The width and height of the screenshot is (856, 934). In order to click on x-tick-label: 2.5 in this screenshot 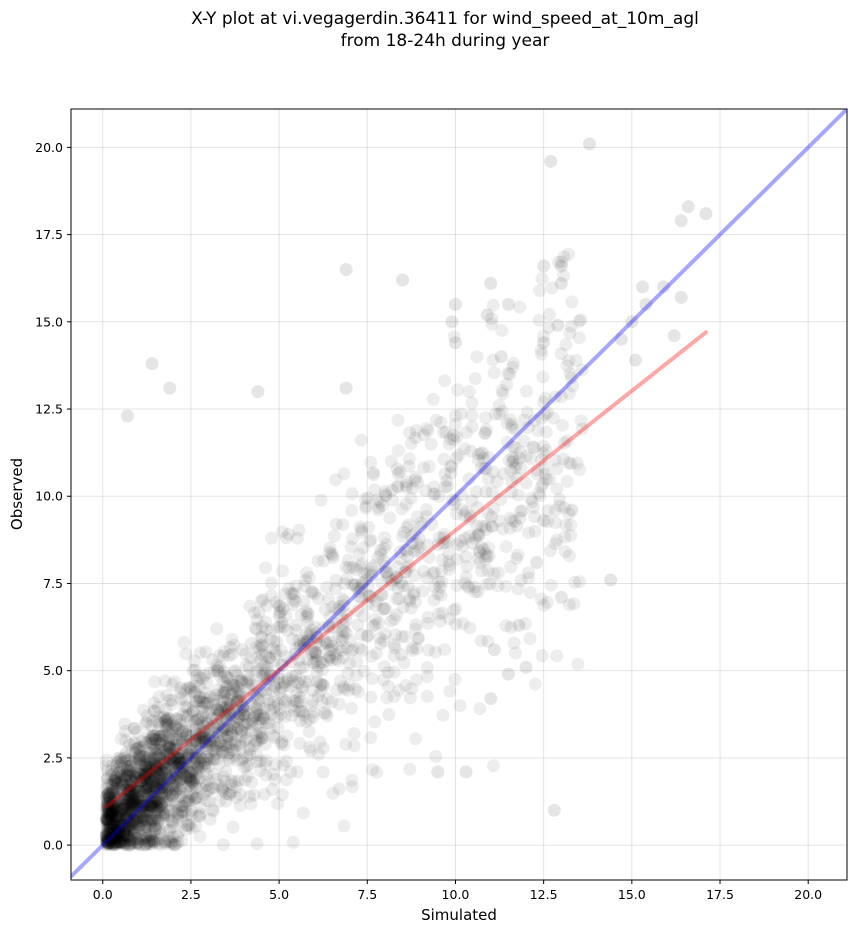, I will do `click(191, 894)`.